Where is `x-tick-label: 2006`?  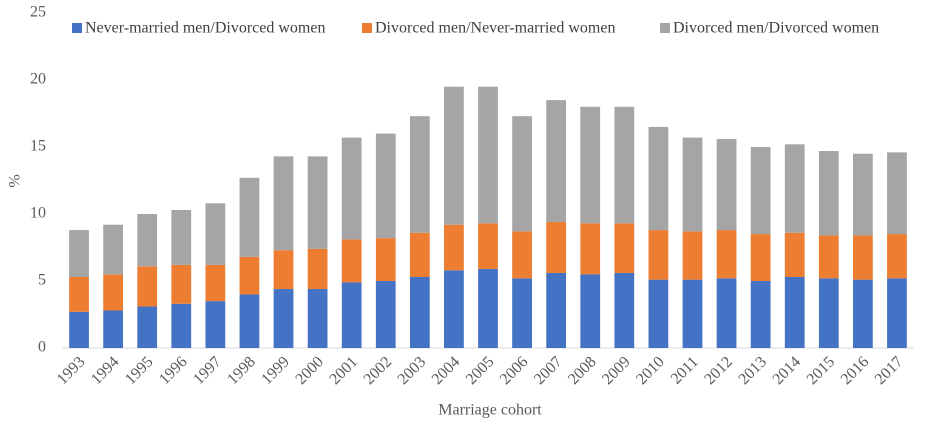
x-tick-label: 2006 is located at coordinates (514, 370).